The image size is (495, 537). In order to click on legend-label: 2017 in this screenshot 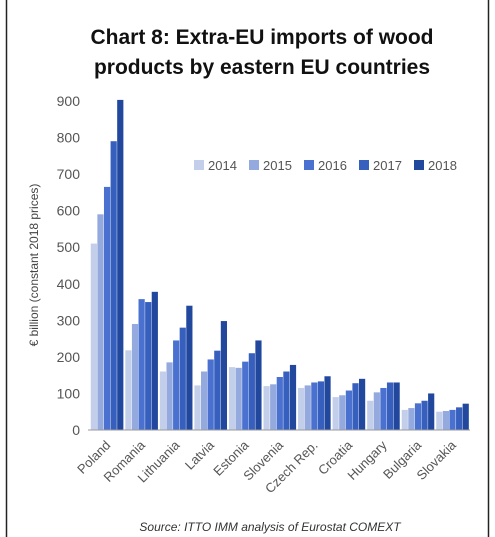, I will do `click(387, 165)`.